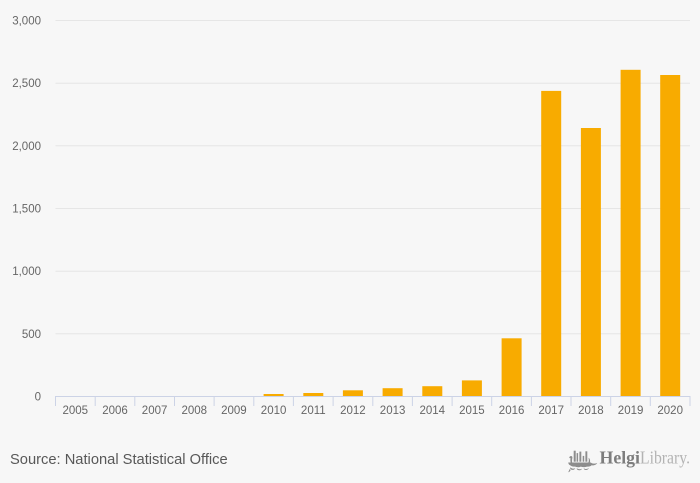 This screenshot has width=700, height=483. What do you see at coordinates (195, 411) in the screenshot?
I see `svg-text: 2008` at bounding box center [195, 411].